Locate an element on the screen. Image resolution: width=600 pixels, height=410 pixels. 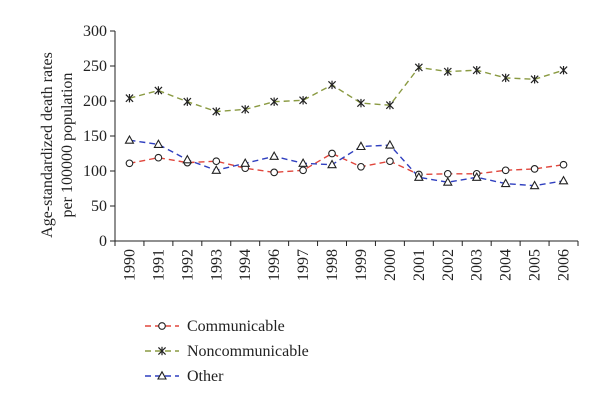
x-tick-label: 1991 is located at coordinates (158, 265).